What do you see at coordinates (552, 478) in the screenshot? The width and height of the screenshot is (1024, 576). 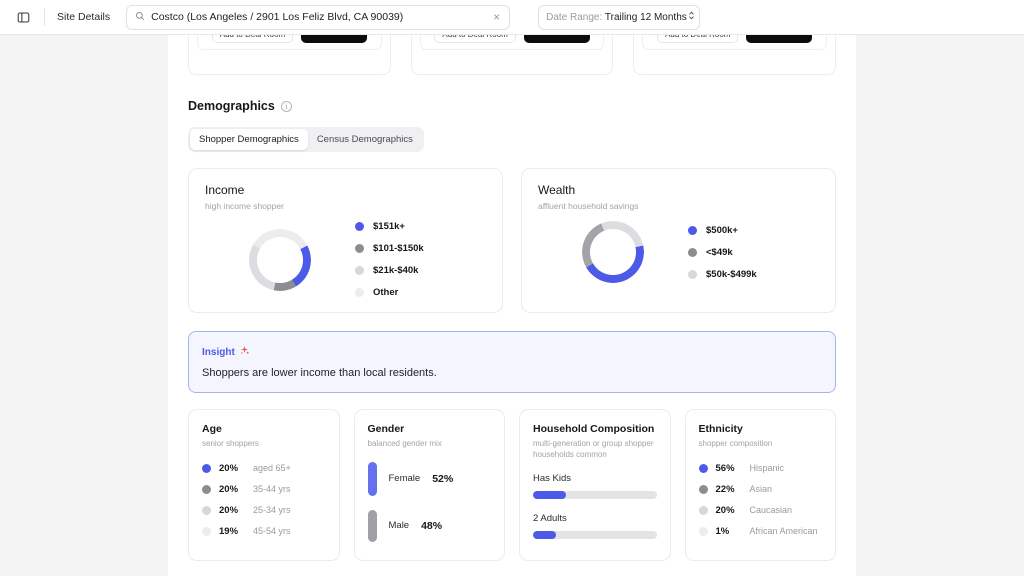 I see `household-label: Has Kids` at bounding box center [552, 478].